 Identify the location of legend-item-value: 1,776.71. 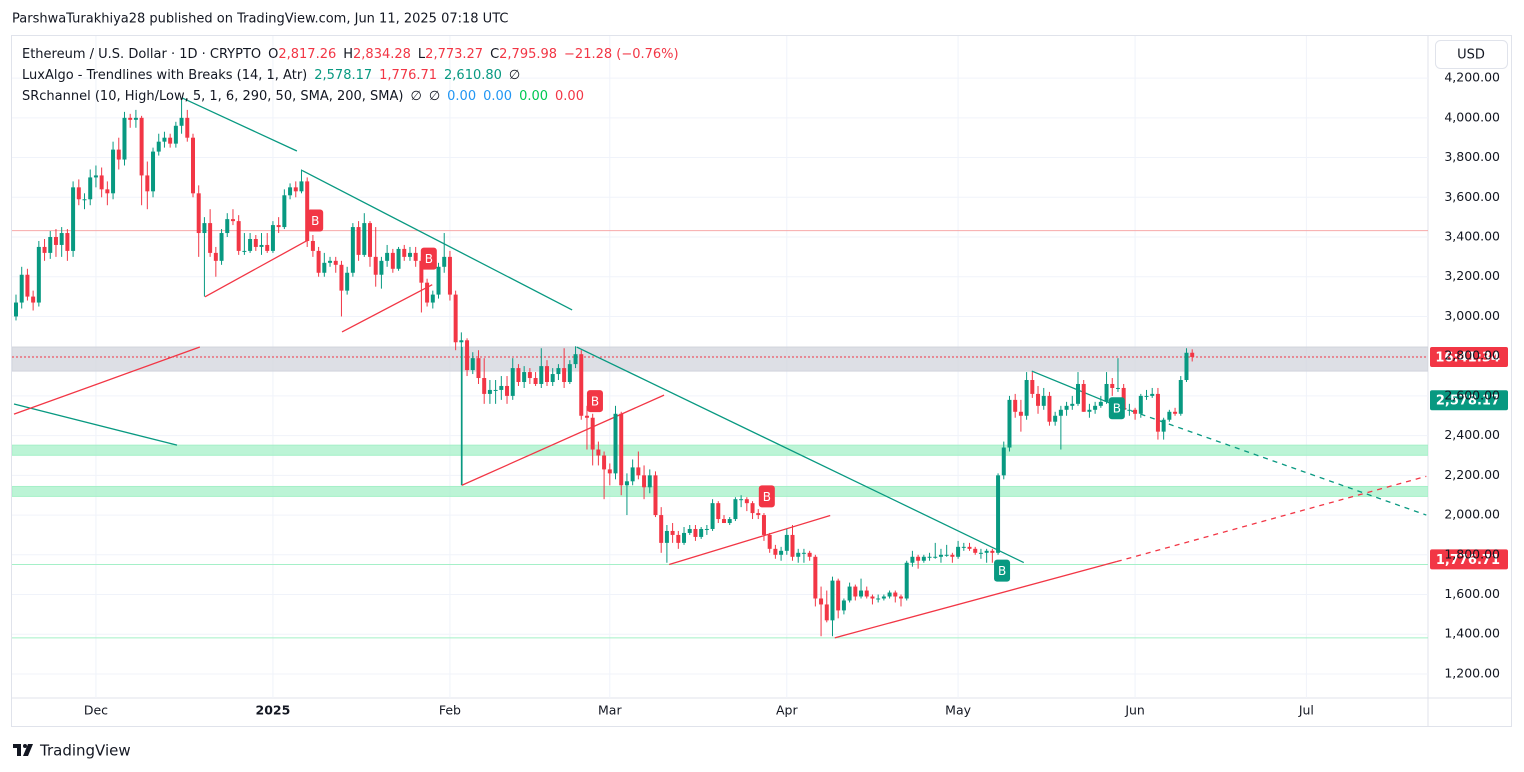
(408, 75).